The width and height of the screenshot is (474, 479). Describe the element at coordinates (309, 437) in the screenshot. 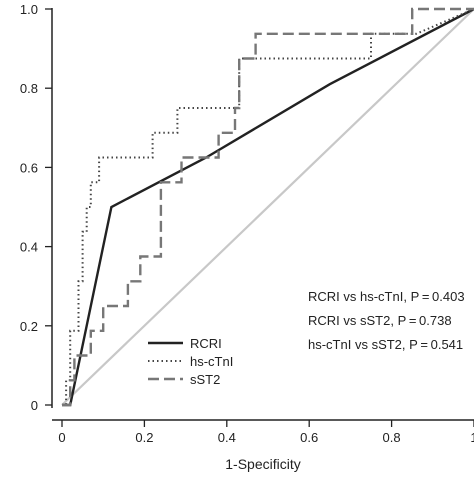

I see `x-tick-label: 0.6` at that location.